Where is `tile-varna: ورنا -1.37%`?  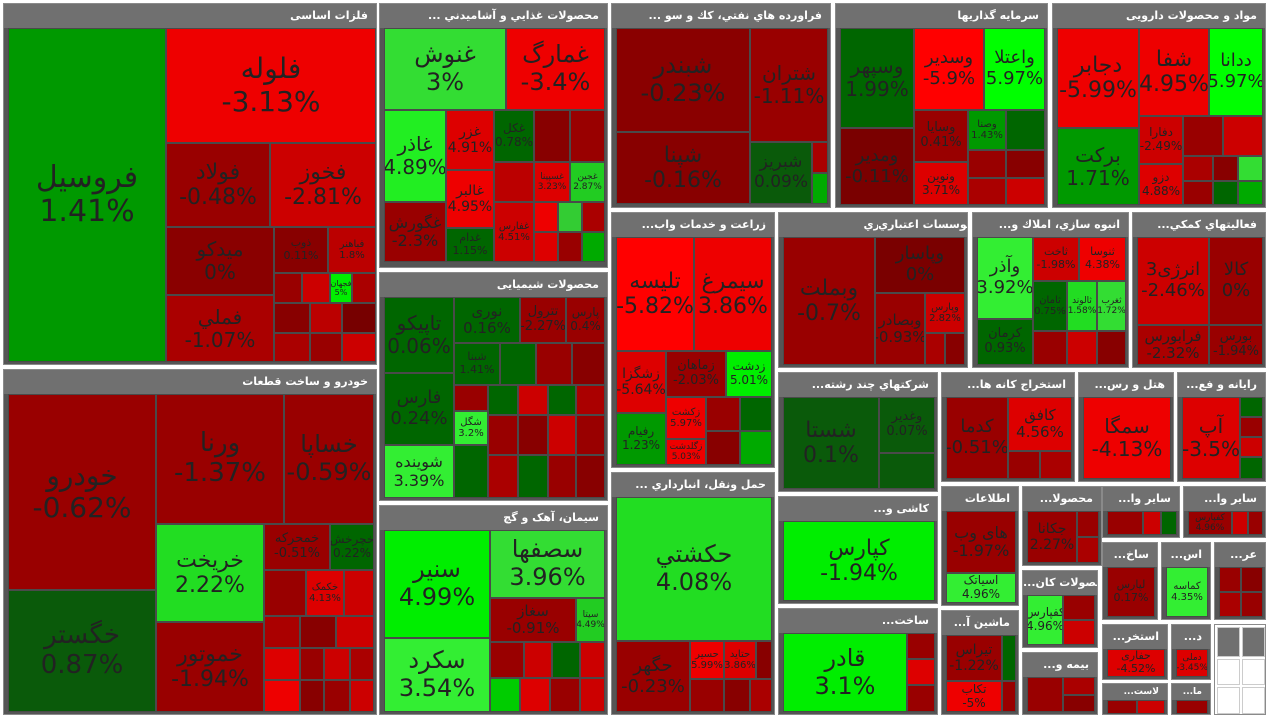 tile-varna: ورنا -1.37% is located at coordinates (220, 459).